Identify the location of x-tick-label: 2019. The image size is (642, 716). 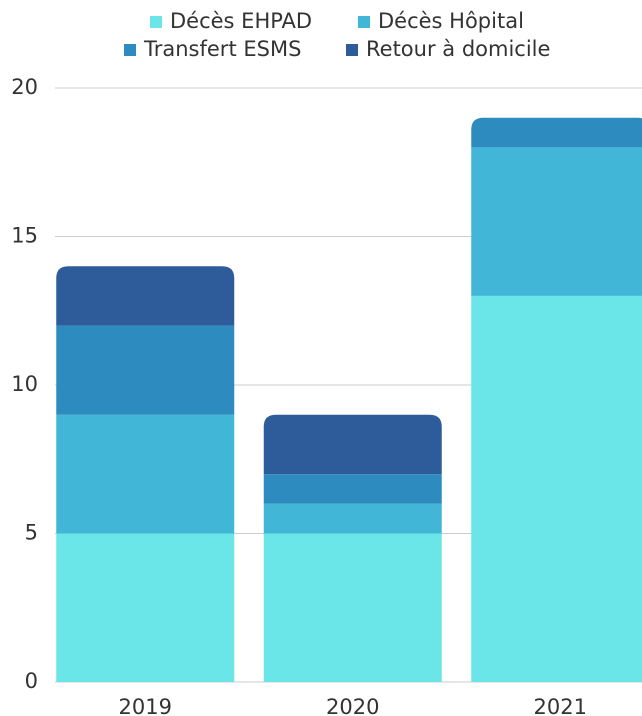
(145, 705).